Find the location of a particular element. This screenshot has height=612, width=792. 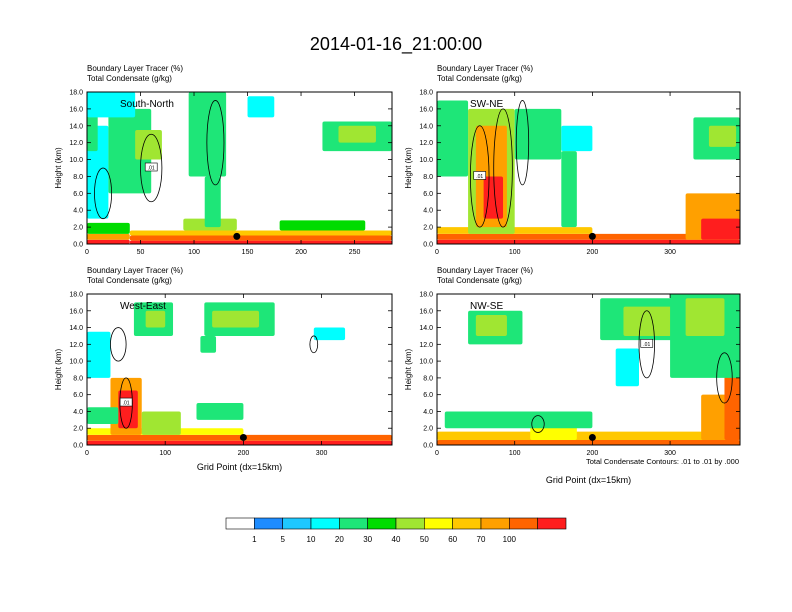

x-axis-label: Grid Point (dx=15km) is located at coordinates (239, 467).